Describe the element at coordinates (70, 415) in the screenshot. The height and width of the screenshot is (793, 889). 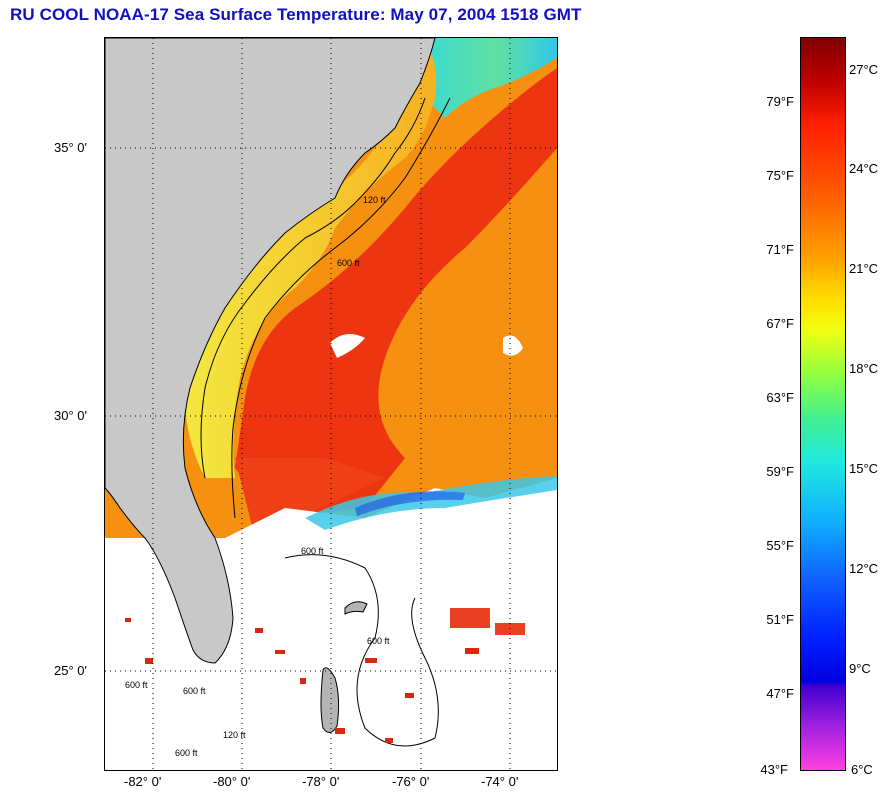
I see `lat-label-30: 30° 0'` at that location.